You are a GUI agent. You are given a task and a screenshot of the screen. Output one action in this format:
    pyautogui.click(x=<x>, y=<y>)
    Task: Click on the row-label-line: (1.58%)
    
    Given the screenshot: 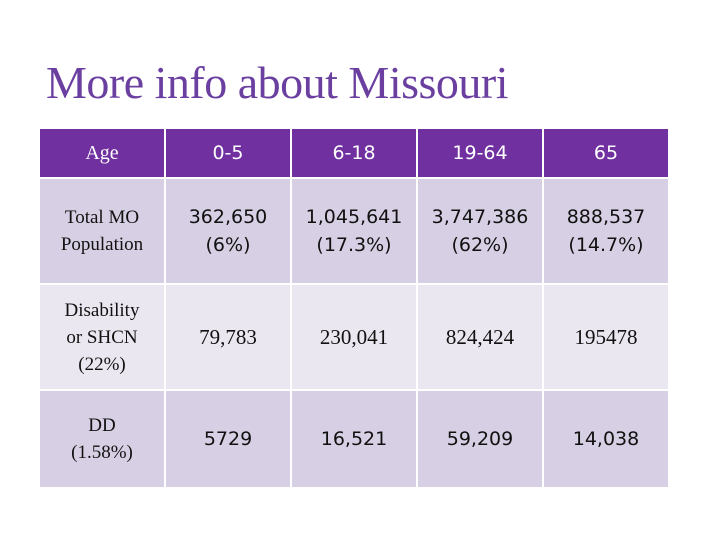 What is the action you would take?
    pyautogui.click(x=102, y=452)
    